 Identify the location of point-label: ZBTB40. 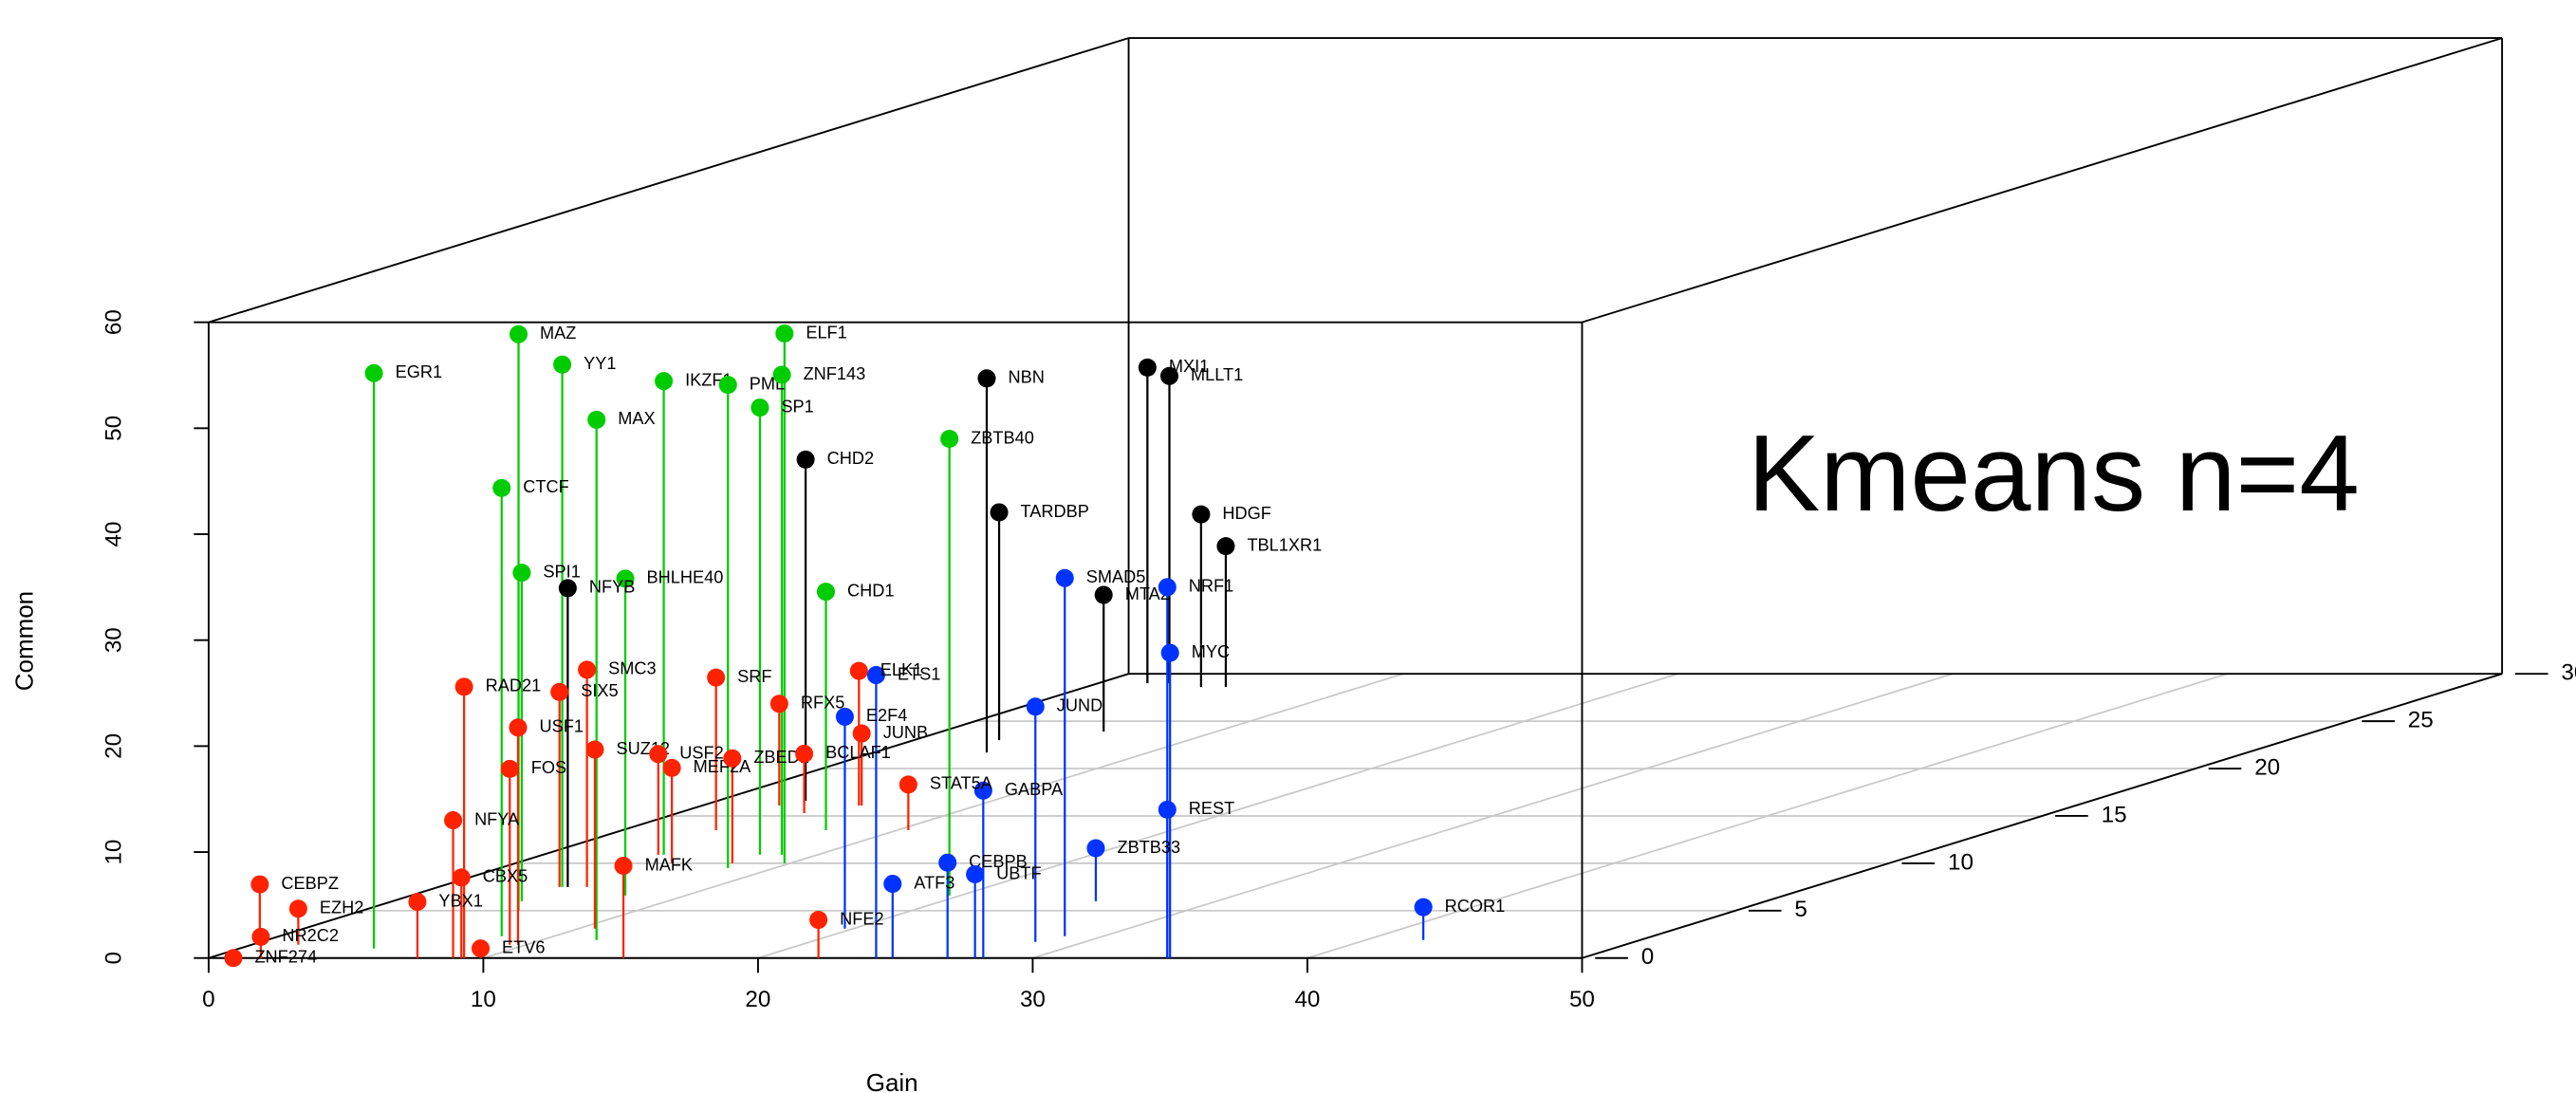
(1002, 437).